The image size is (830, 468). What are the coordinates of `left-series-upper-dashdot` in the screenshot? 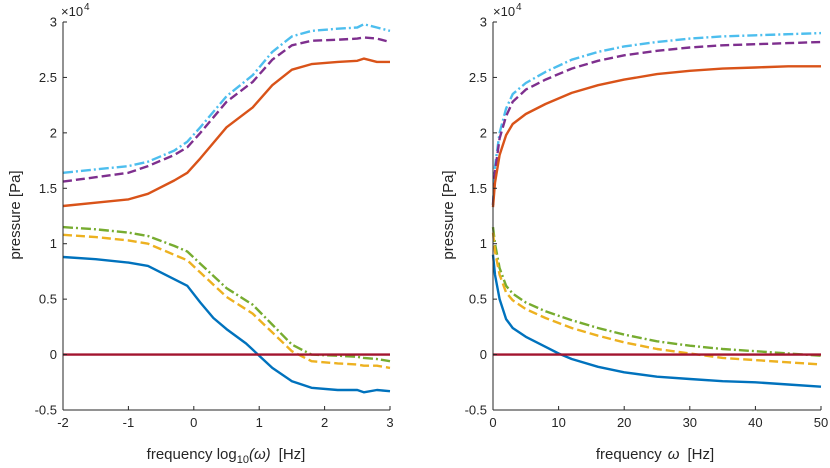 It's located at (226, 98).